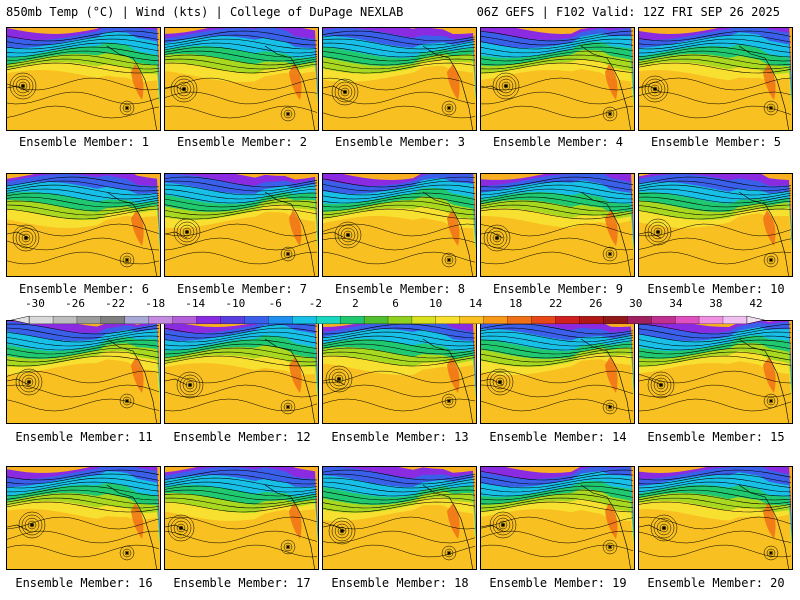 Image resolution: width=800 pixels, height=600 pixels. Describe the element at coordinates (400, 142) in the screenshot. I see `ensemble-member-label: Ensemble Member: 3` at that location.